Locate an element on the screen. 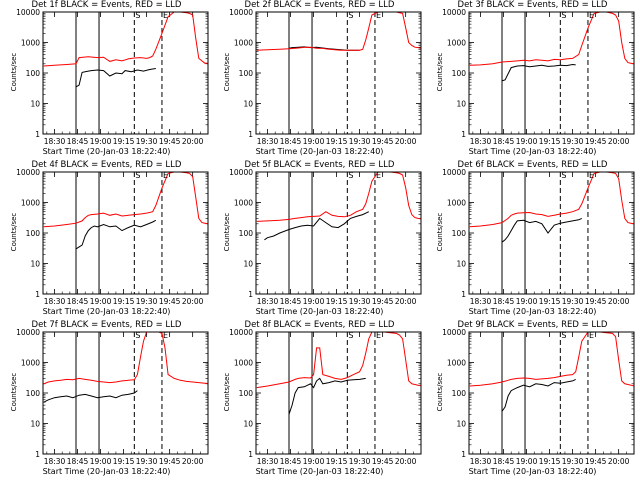  panel-title: Det 4f BLACK = Events, RED = LLD is located at coordinates (106, 165).